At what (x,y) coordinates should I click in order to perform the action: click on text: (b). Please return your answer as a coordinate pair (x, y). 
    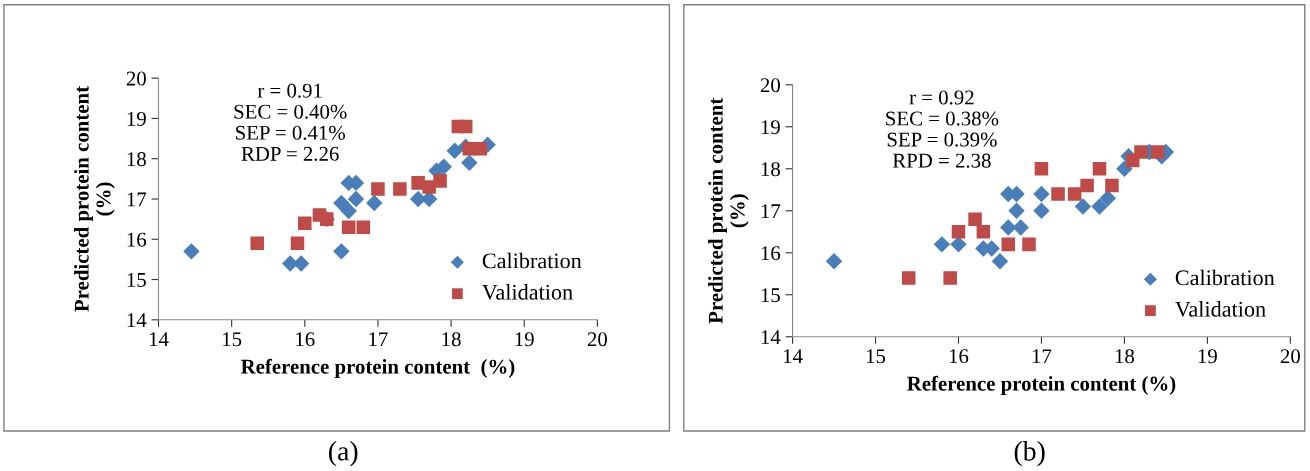
    Looking at the image, I should click on (1029, 454).